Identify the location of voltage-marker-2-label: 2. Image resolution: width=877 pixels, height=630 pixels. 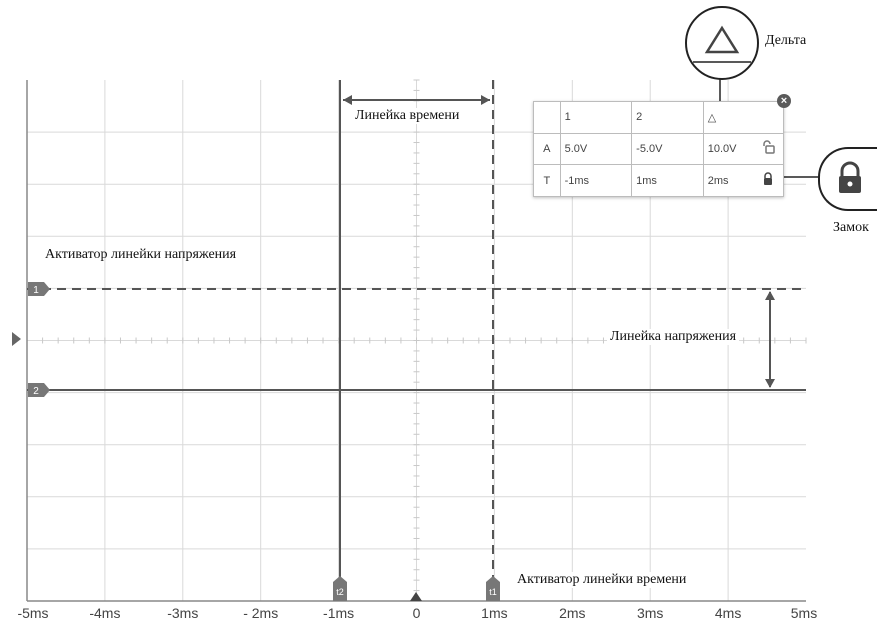
(36, 391).